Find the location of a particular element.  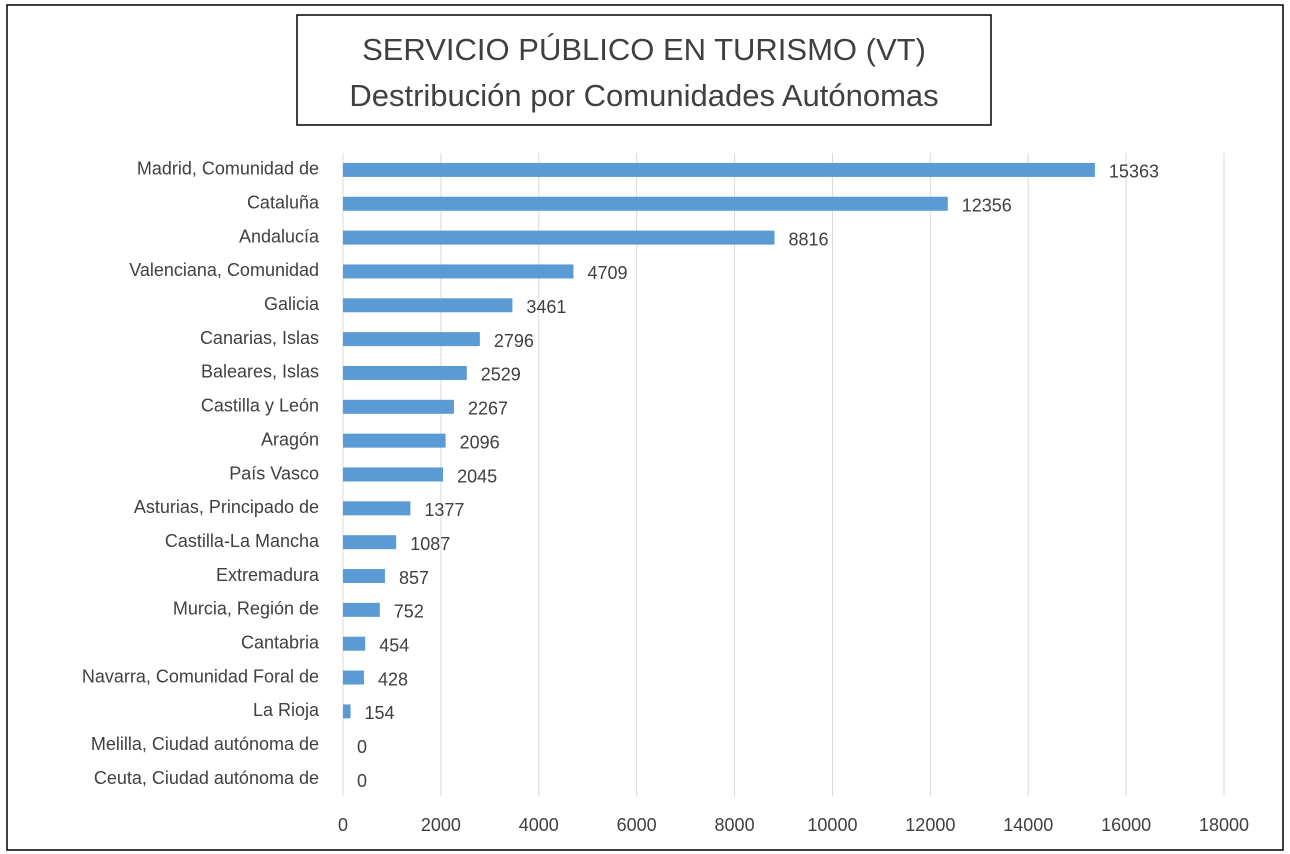

y-tick-label: País Vasco is located at coordinates (274, 473).